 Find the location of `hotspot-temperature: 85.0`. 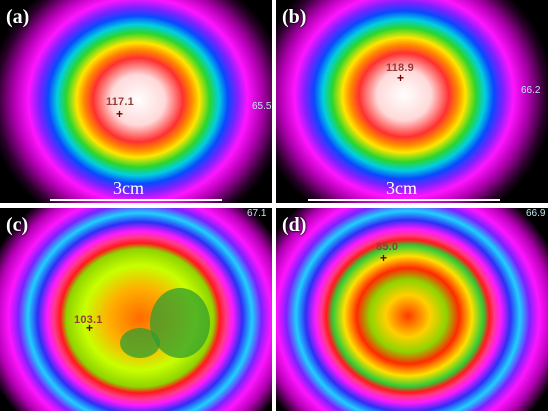

hotspot-temperature: 85.0 is located at coordinates (387, 247).